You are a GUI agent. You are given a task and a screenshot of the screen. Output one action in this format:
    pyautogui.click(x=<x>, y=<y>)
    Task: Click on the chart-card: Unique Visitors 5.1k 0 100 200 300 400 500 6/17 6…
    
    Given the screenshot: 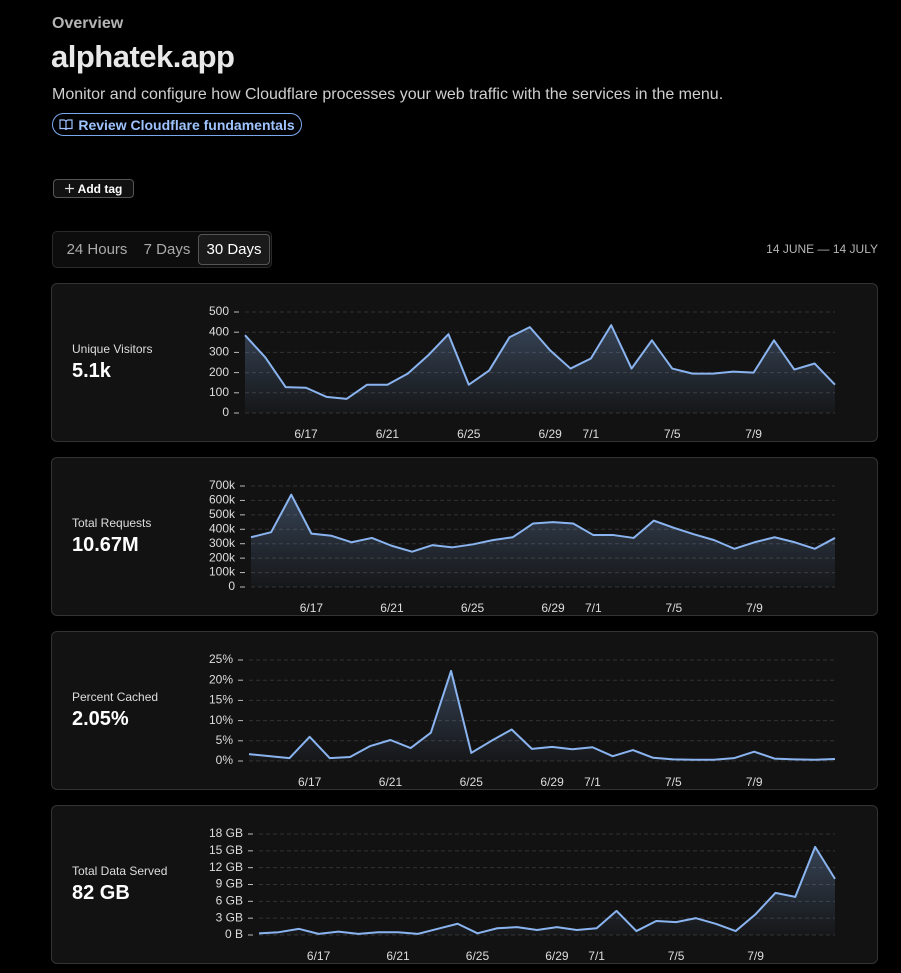 What is the action you would take?
    pyautogui.click(x=464, y=362)
    